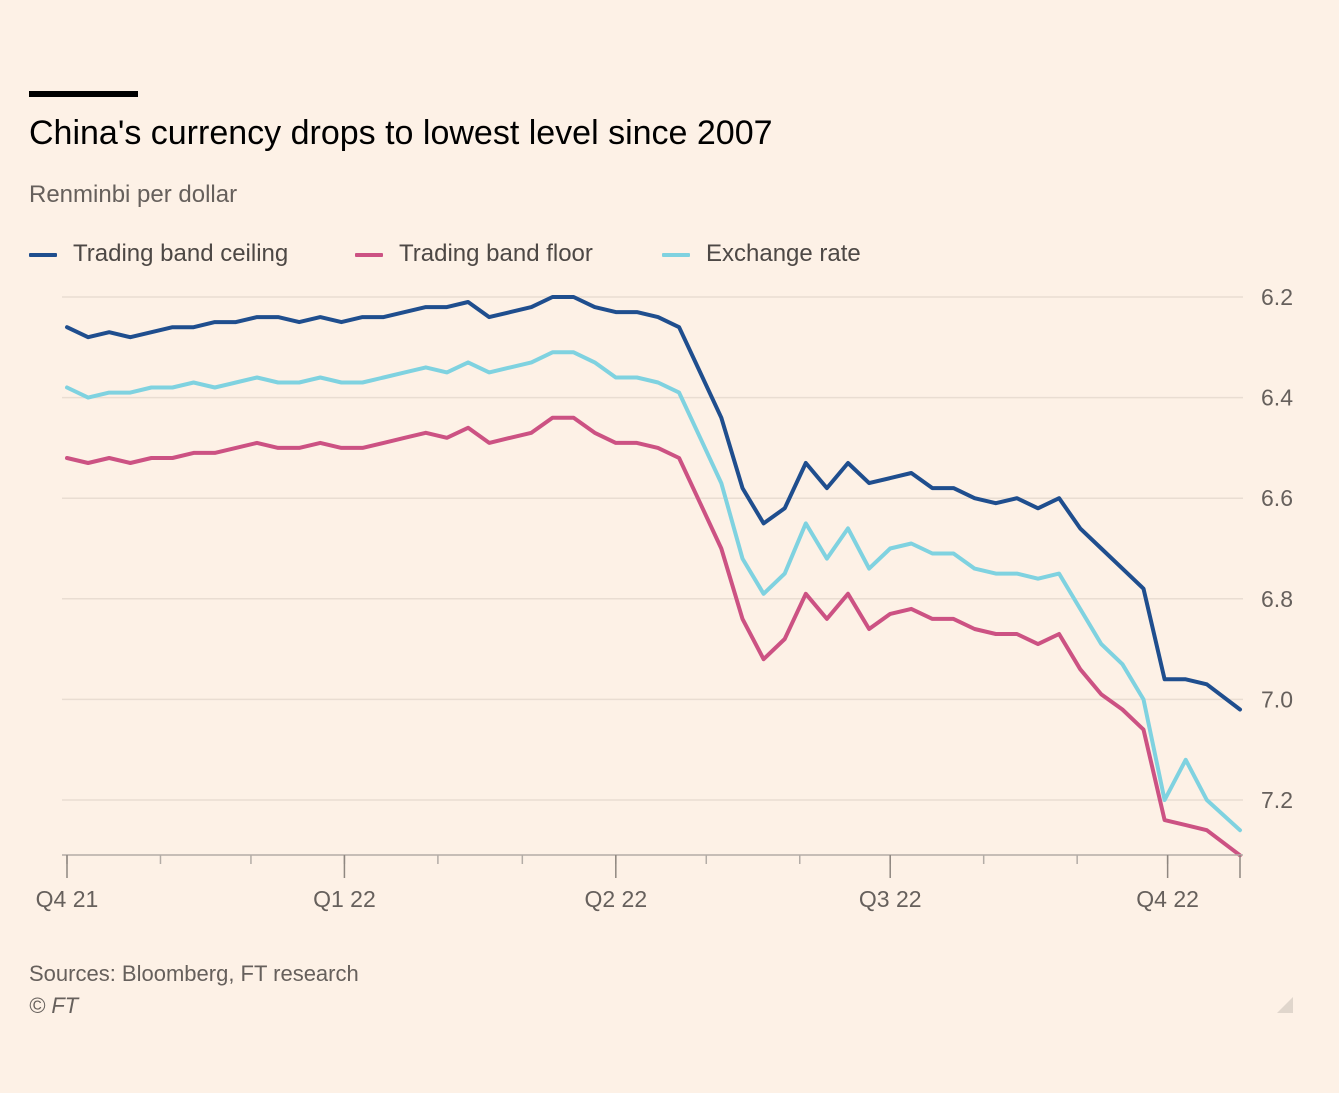 The width and height of the screenshot is (1339, 1093). I want to click on x-tick-label: Q4 22, so click(1167, 899).